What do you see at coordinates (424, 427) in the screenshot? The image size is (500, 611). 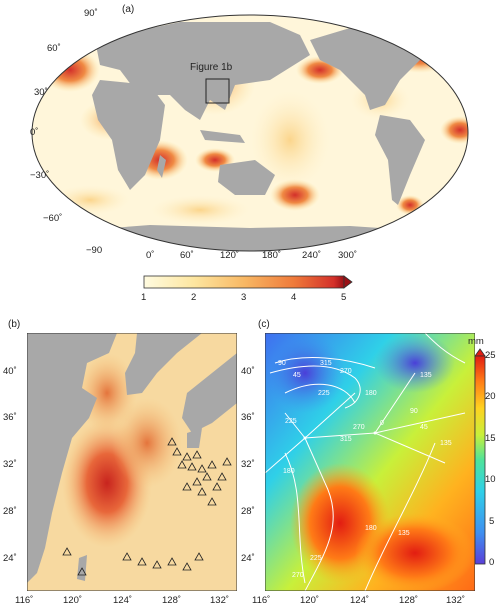 I see `contour-label: 45` at bounding box center [424, 427].